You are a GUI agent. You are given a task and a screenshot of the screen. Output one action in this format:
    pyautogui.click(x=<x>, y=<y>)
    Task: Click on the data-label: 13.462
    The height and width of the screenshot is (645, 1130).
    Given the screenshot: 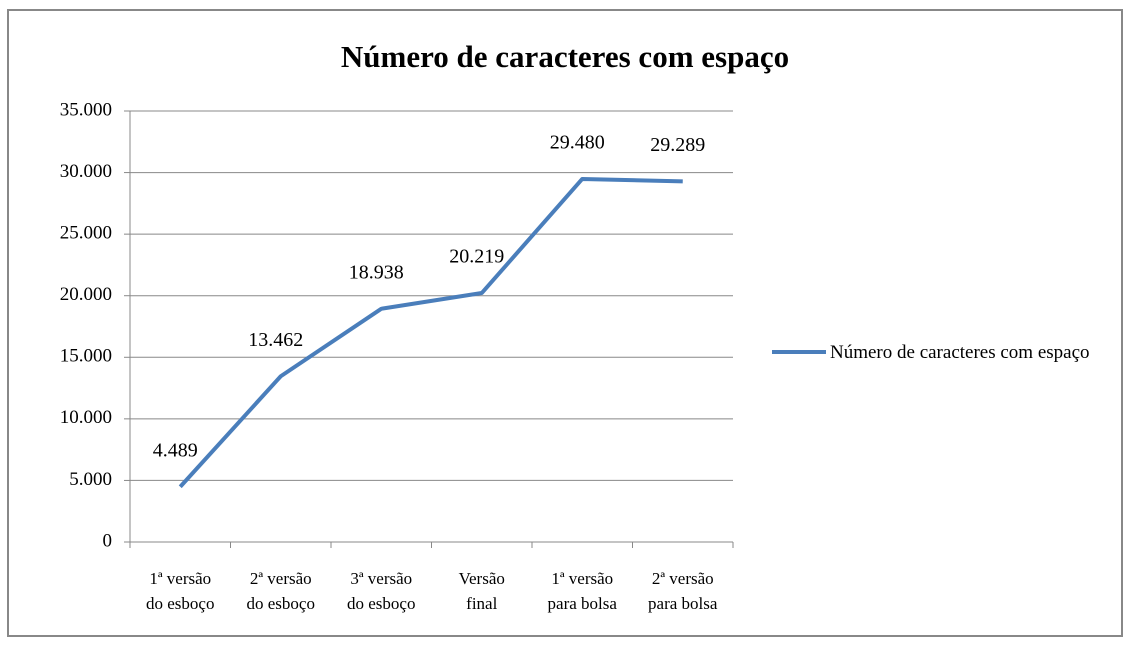 What is the action you would take?
    pyautogui.click(x=275, y=340)
    